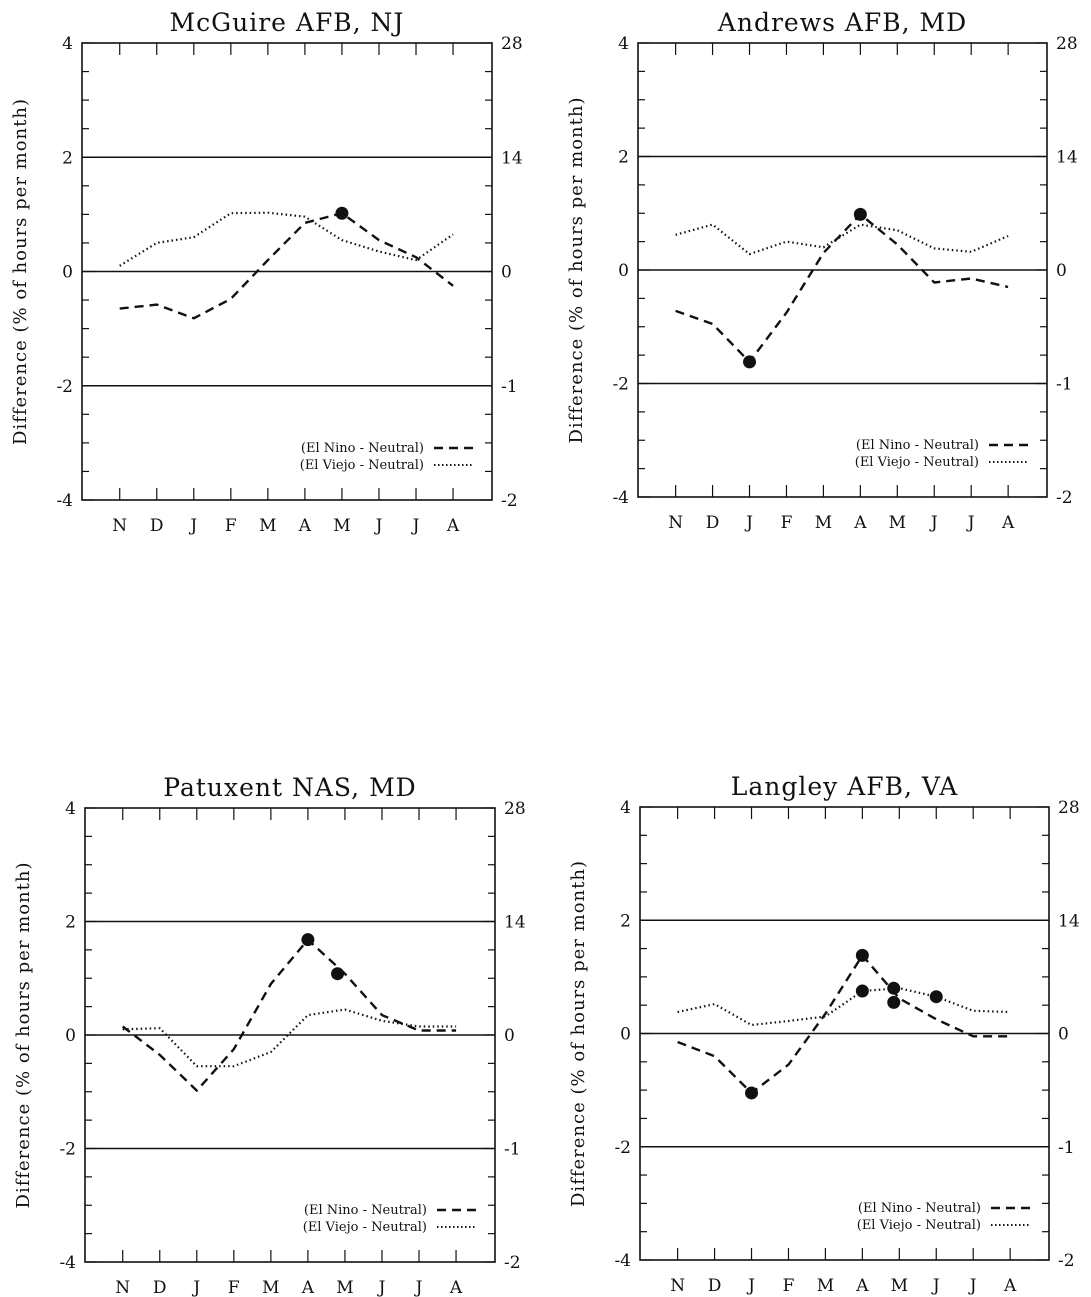  What do you see at coordinates (845, 786) in the screenshot?
I see `chart-title: Langley AFB, VA` at bounding box center [845, 786].